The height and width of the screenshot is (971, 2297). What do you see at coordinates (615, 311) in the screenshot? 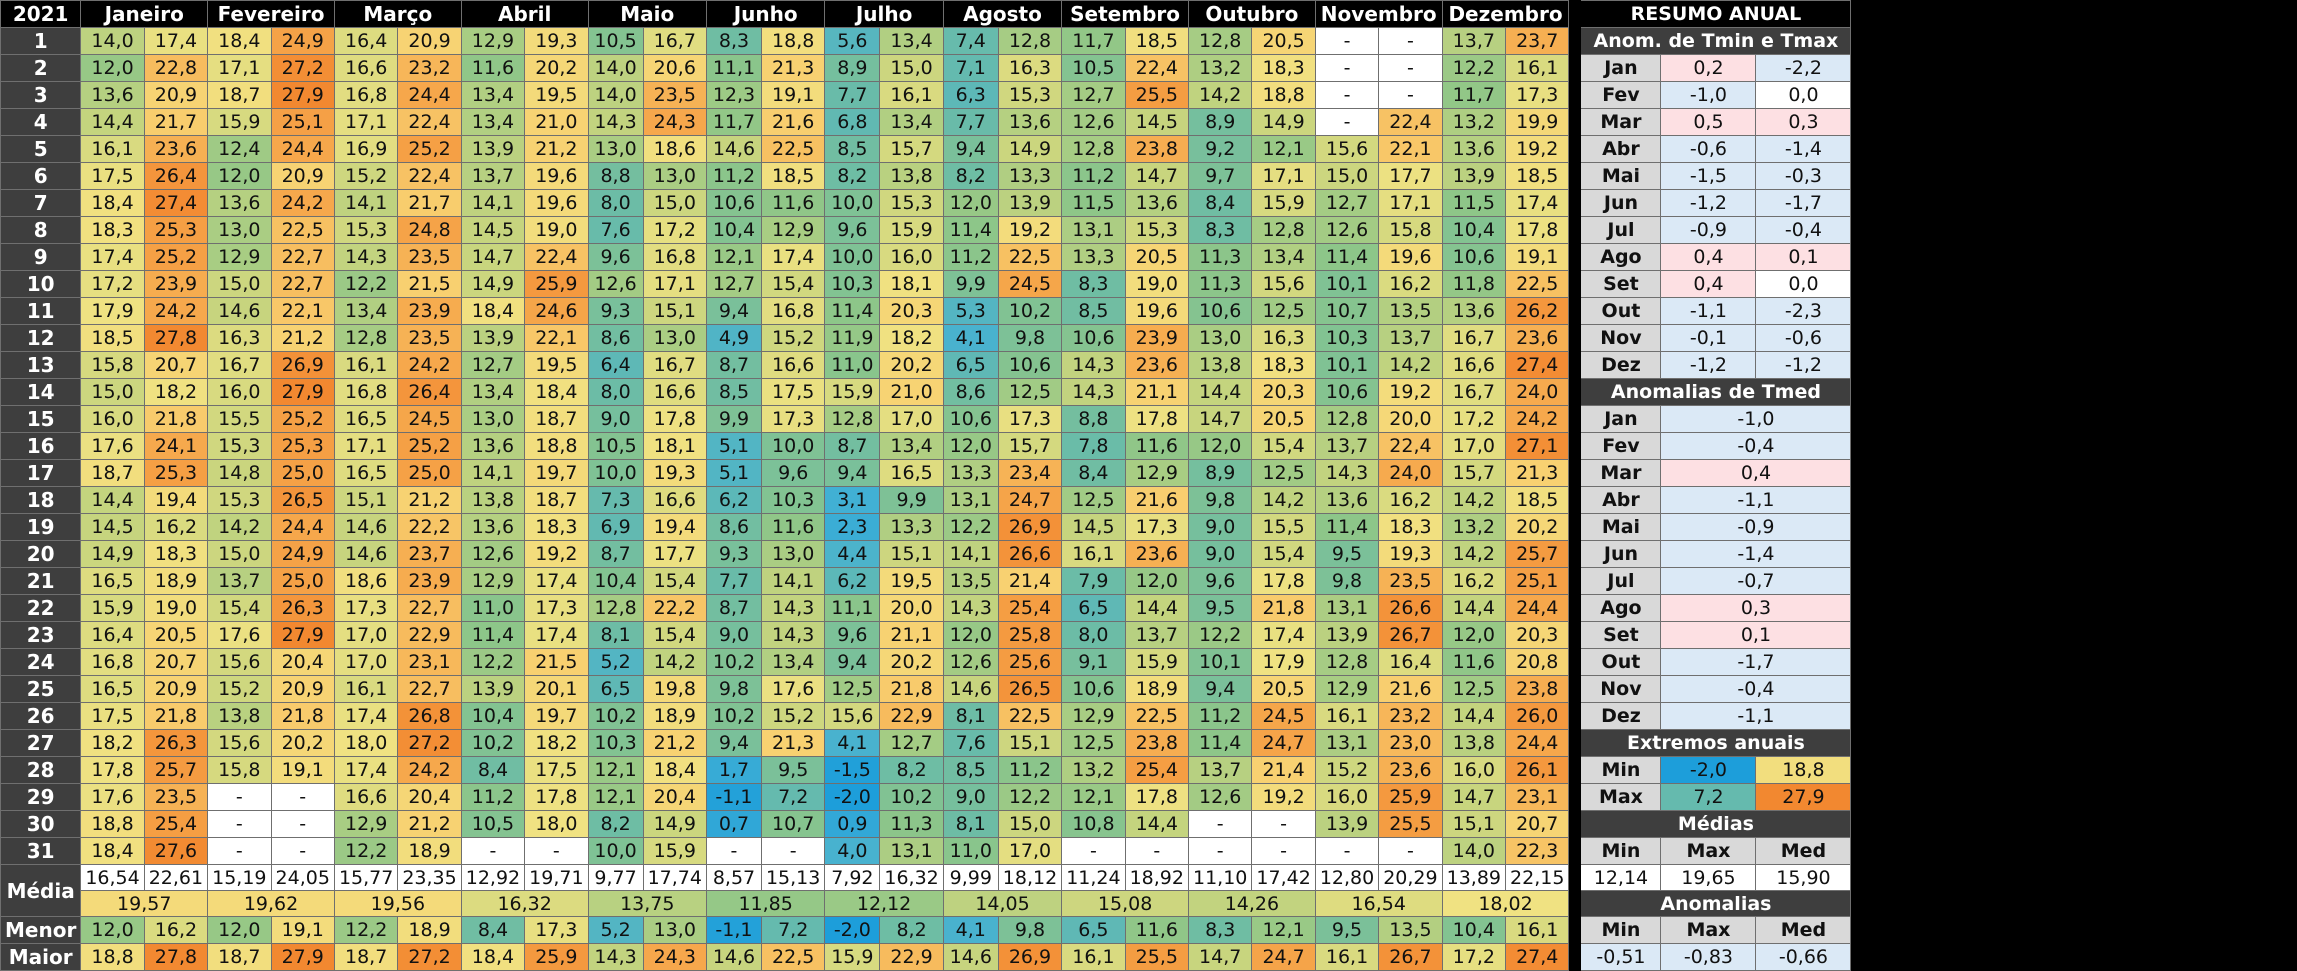
I see `tmin-cell: 9,3` at bounding box center [615, 311].